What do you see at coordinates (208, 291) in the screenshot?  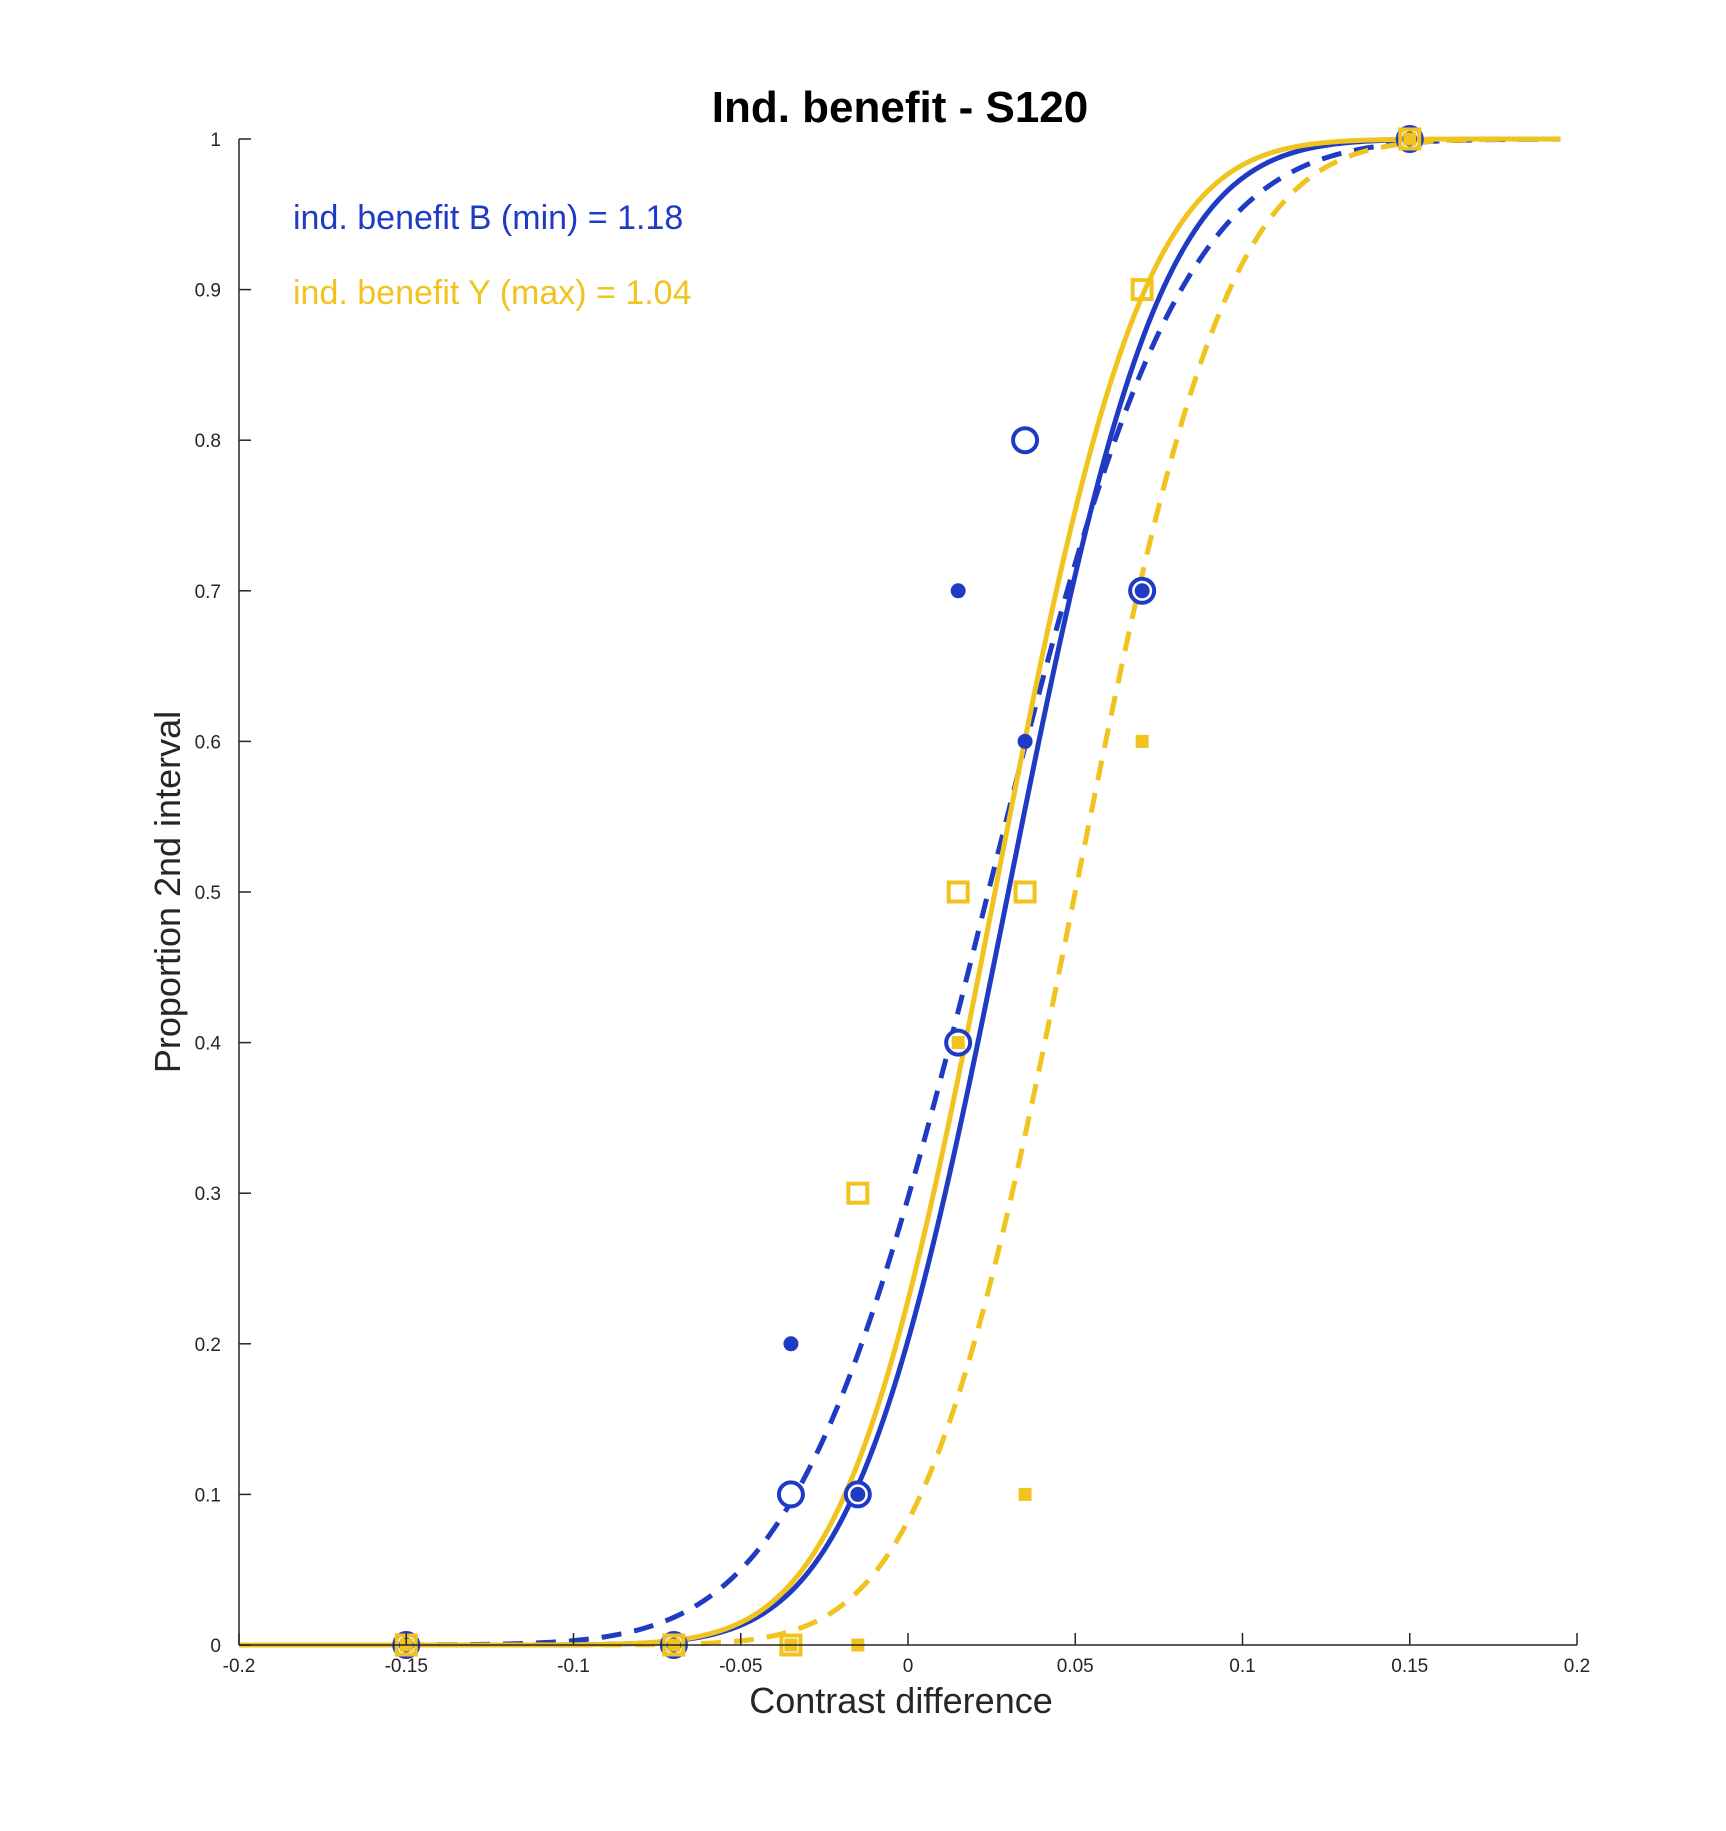 I see `y-tick-label: 0.9` at bounding box center [208, 291].